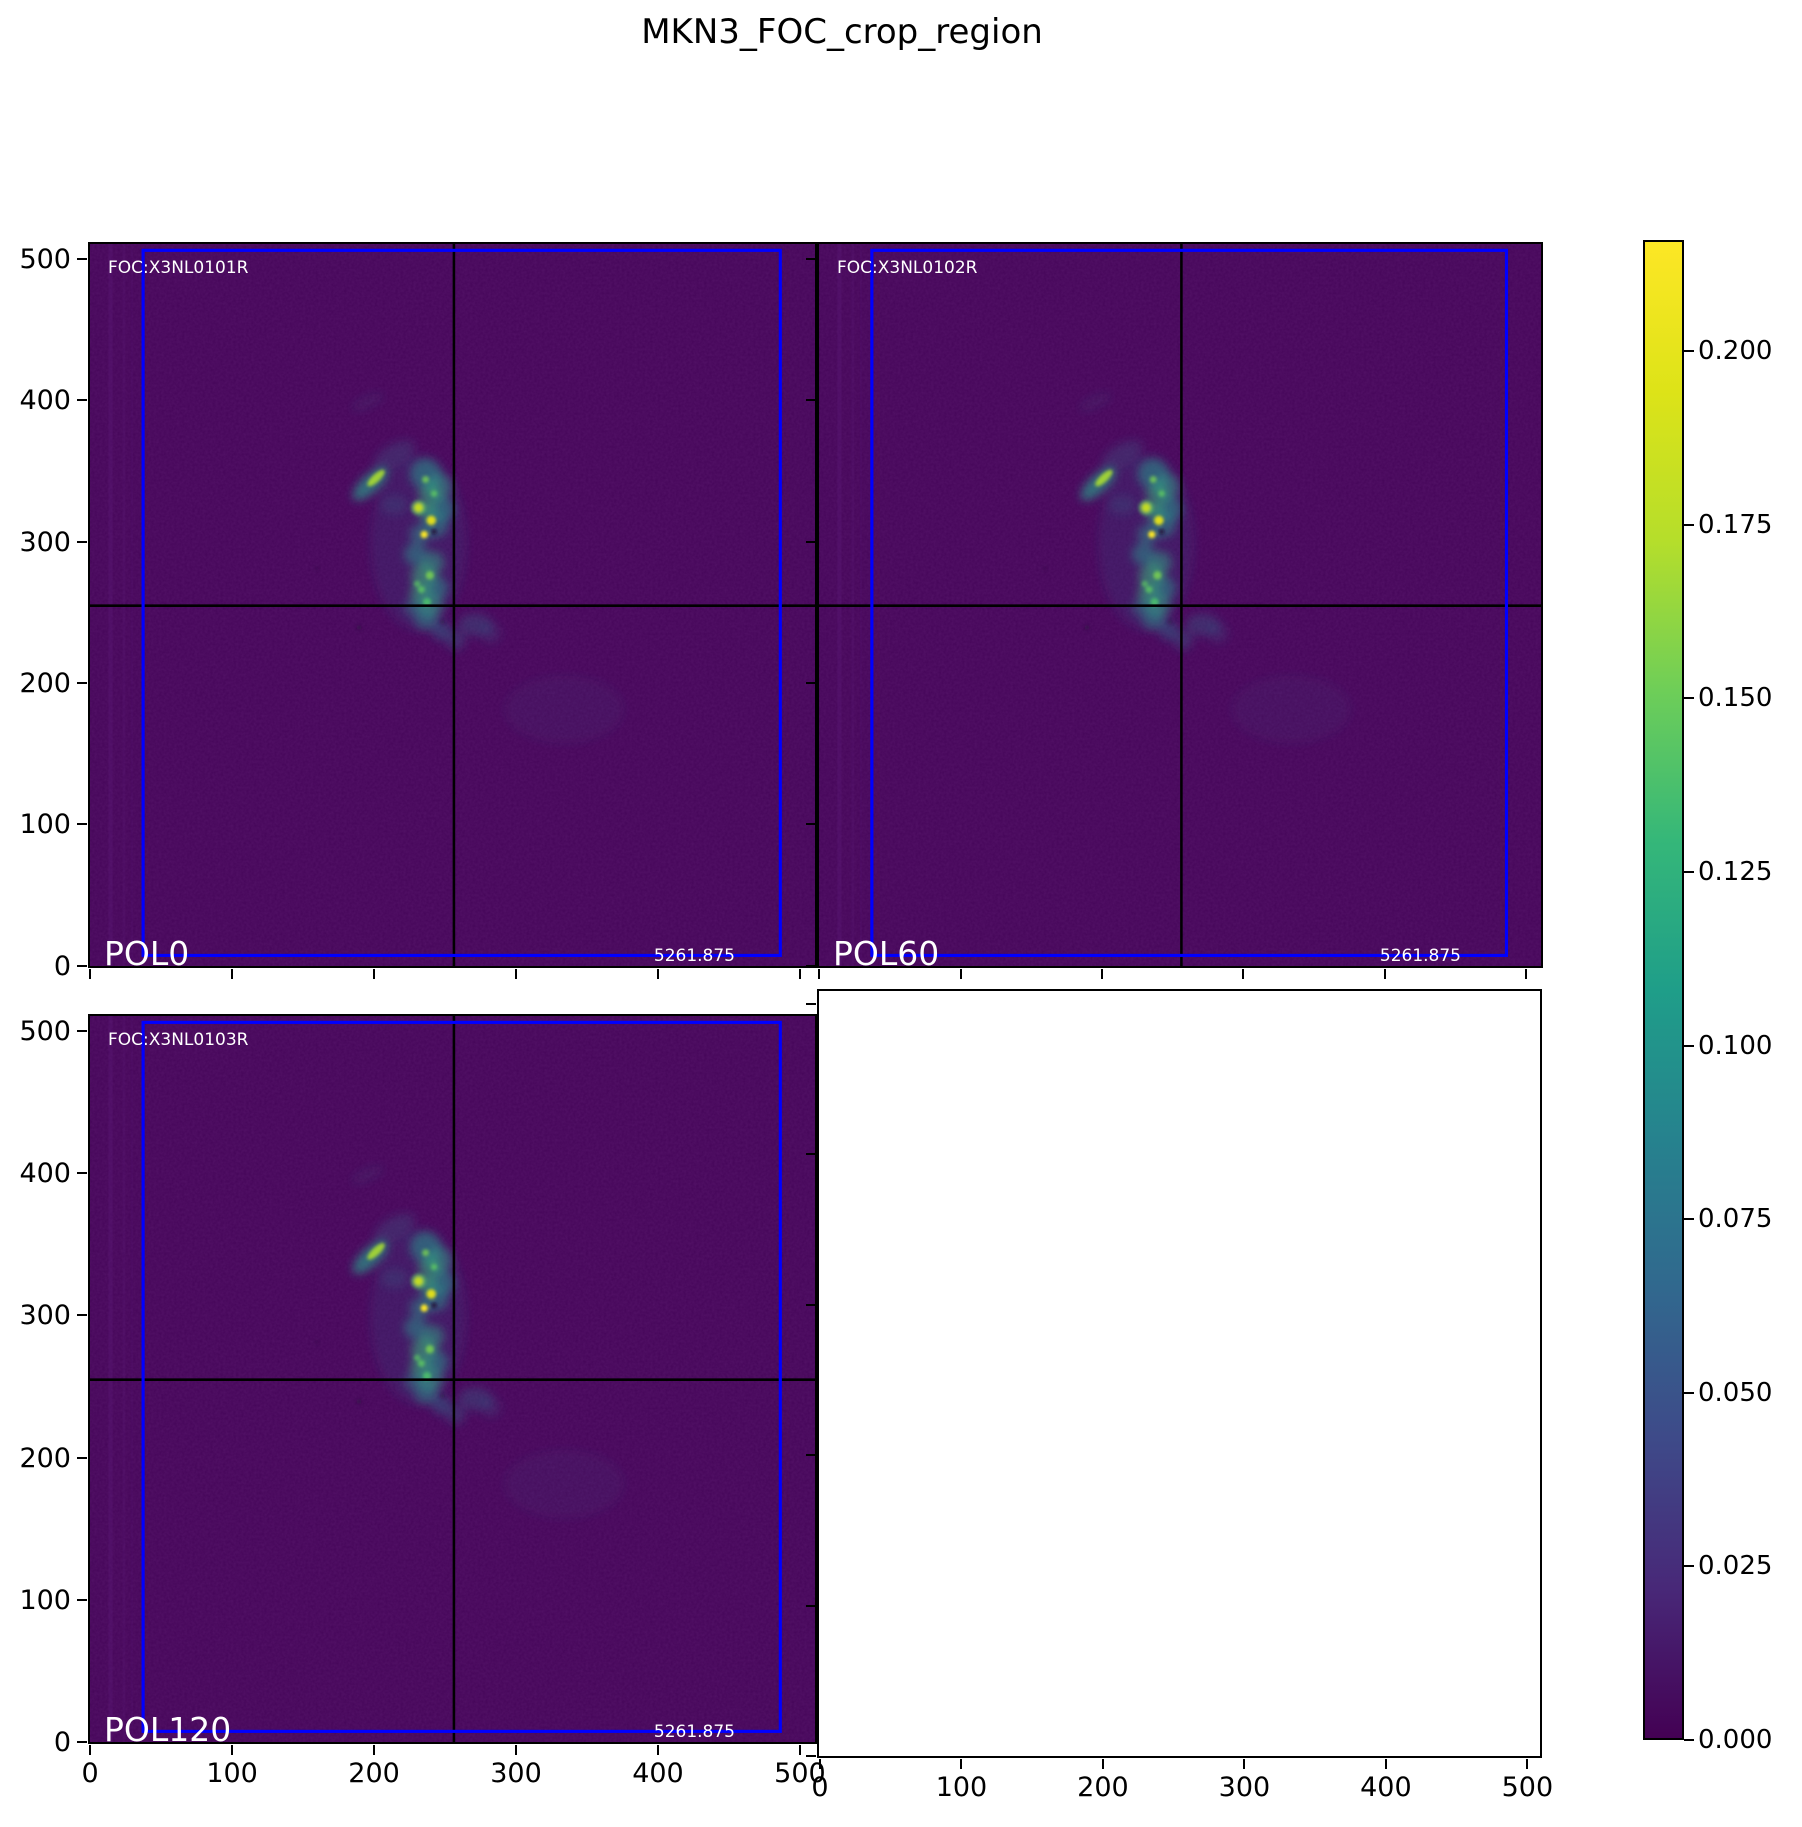  What do you see at coordinates (168, 1729) in the screenshot?
I see `pol-angle-label: POL120` at bounding box center [168, 1729].